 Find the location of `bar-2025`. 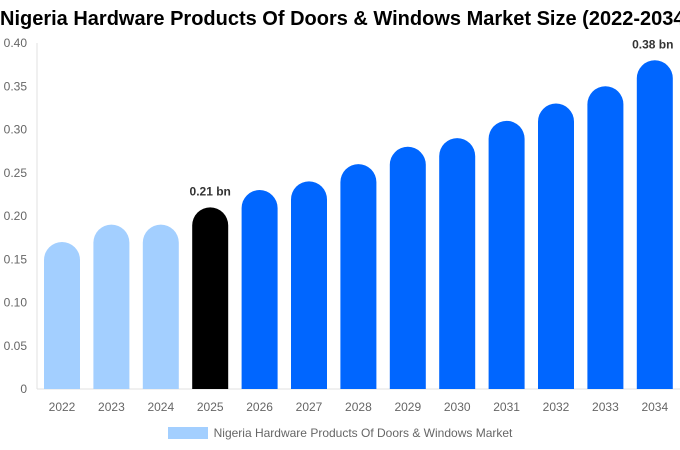

bar-2025 is located at coordinates (210, 298).